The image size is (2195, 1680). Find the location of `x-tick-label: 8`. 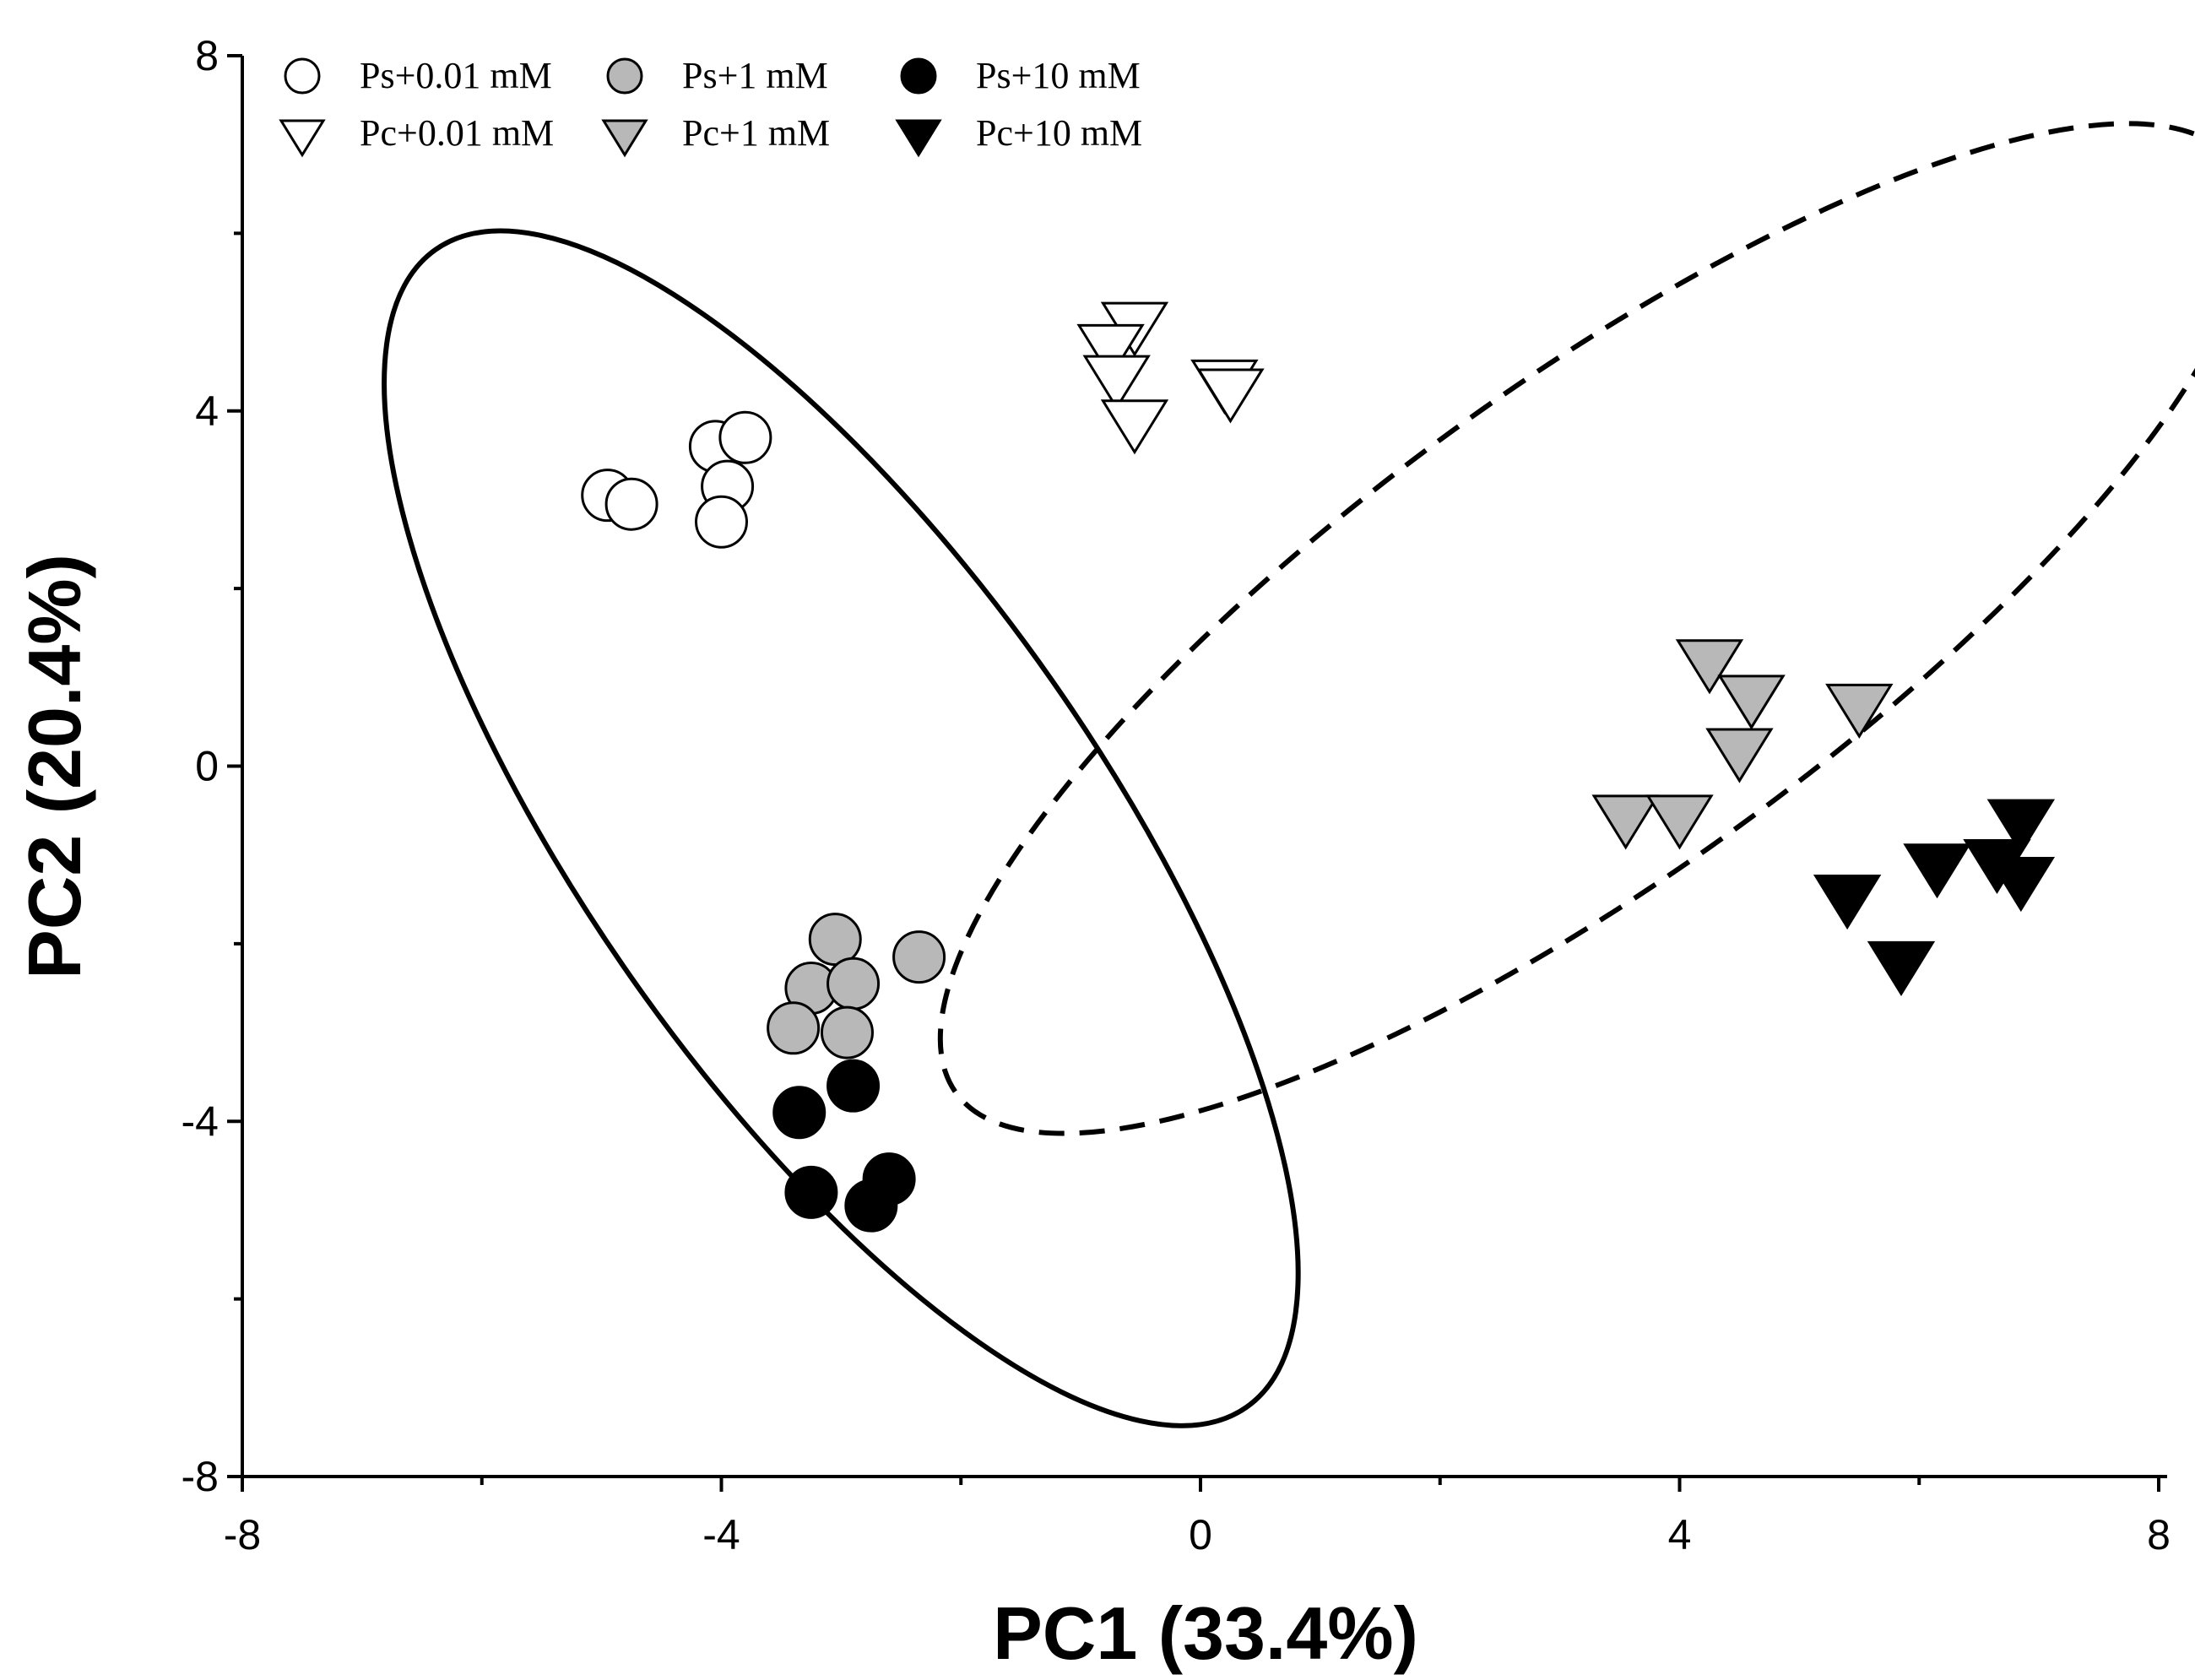

x-tick-label: 8 is located at coordinates (2159, 1534).